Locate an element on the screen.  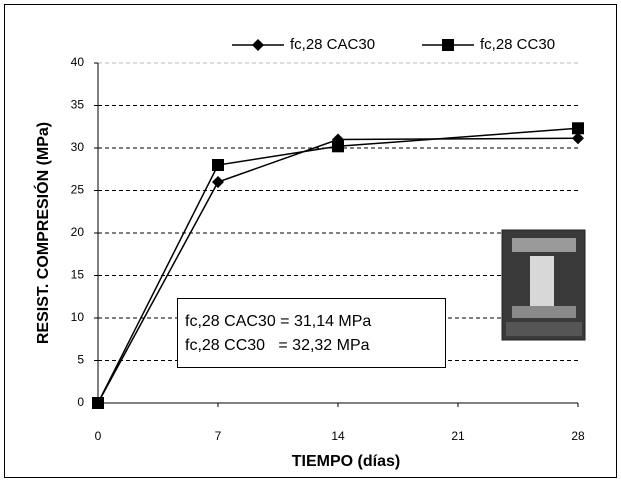
x-axis-title: TIEMPO (días) is located at coordinates (346, 461).